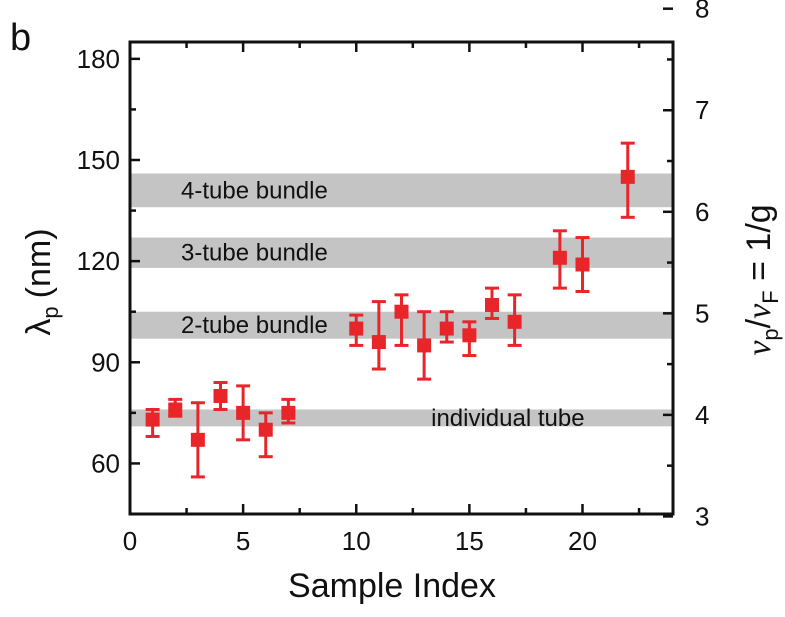 The height and width of the screenshot is (617, 785). What do you see at coordinates (770, 334) in the screenshot?
I see `y2-title-sub1: p` at bounding box center [770, 334].